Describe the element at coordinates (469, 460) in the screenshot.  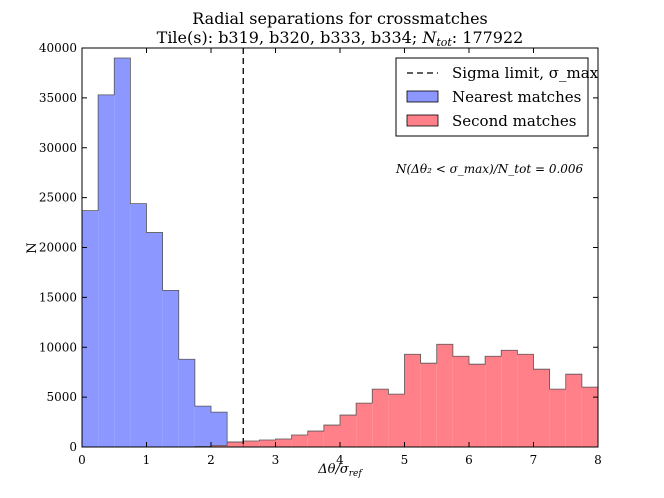
I see `x-tick-label: 6` at that location.